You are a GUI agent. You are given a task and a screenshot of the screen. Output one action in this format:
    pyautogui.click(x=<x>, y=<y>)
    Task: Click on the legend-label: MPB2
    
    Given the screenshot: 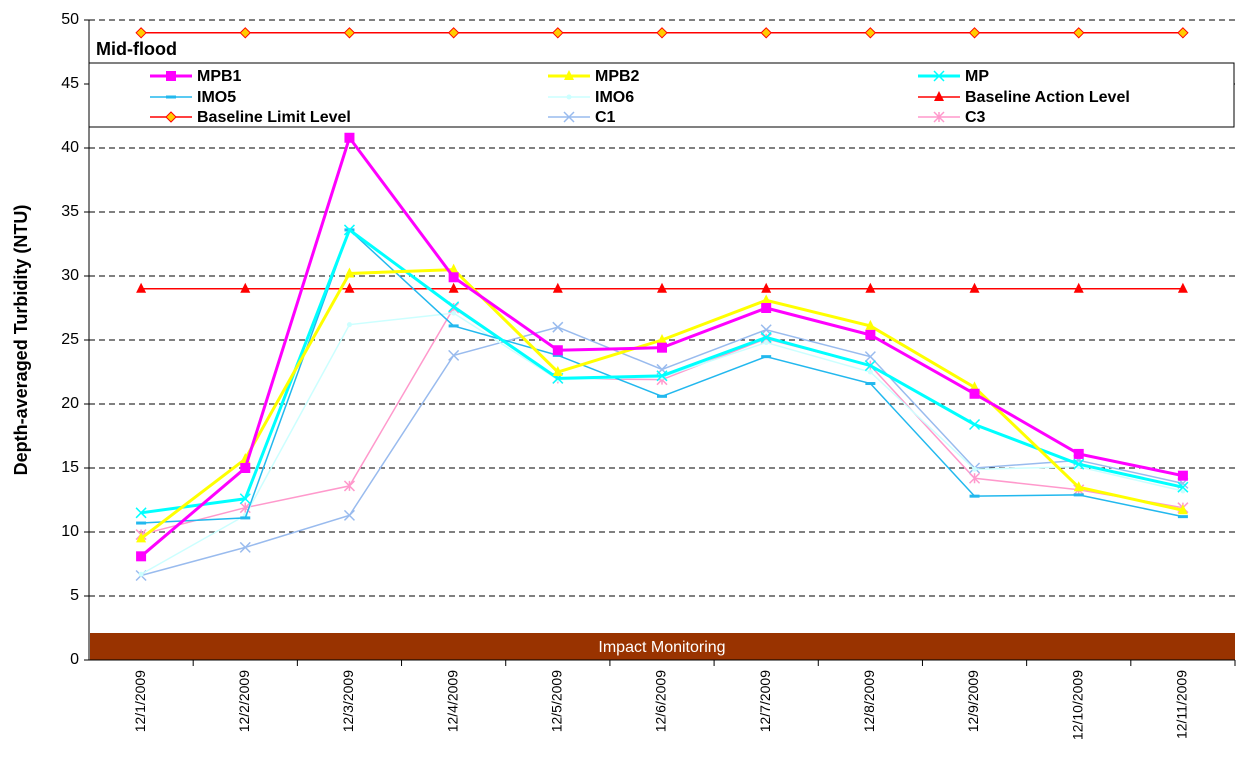 What is the action you would take?
    pyautogui.click(x=617, y=76)
    